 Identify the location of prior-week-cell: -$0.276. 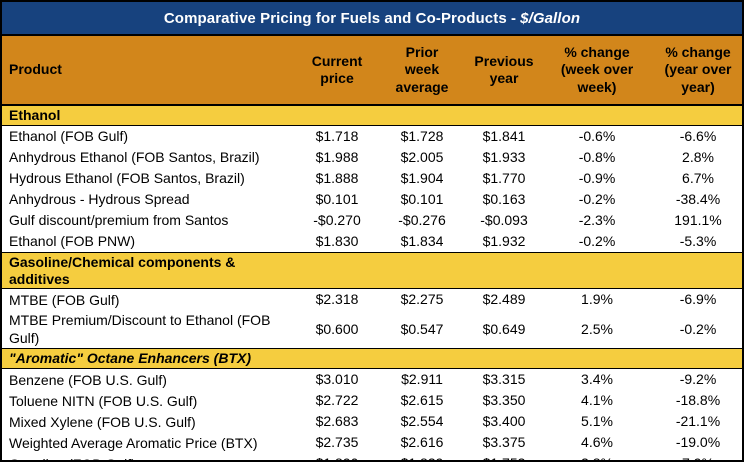
(422, 219).